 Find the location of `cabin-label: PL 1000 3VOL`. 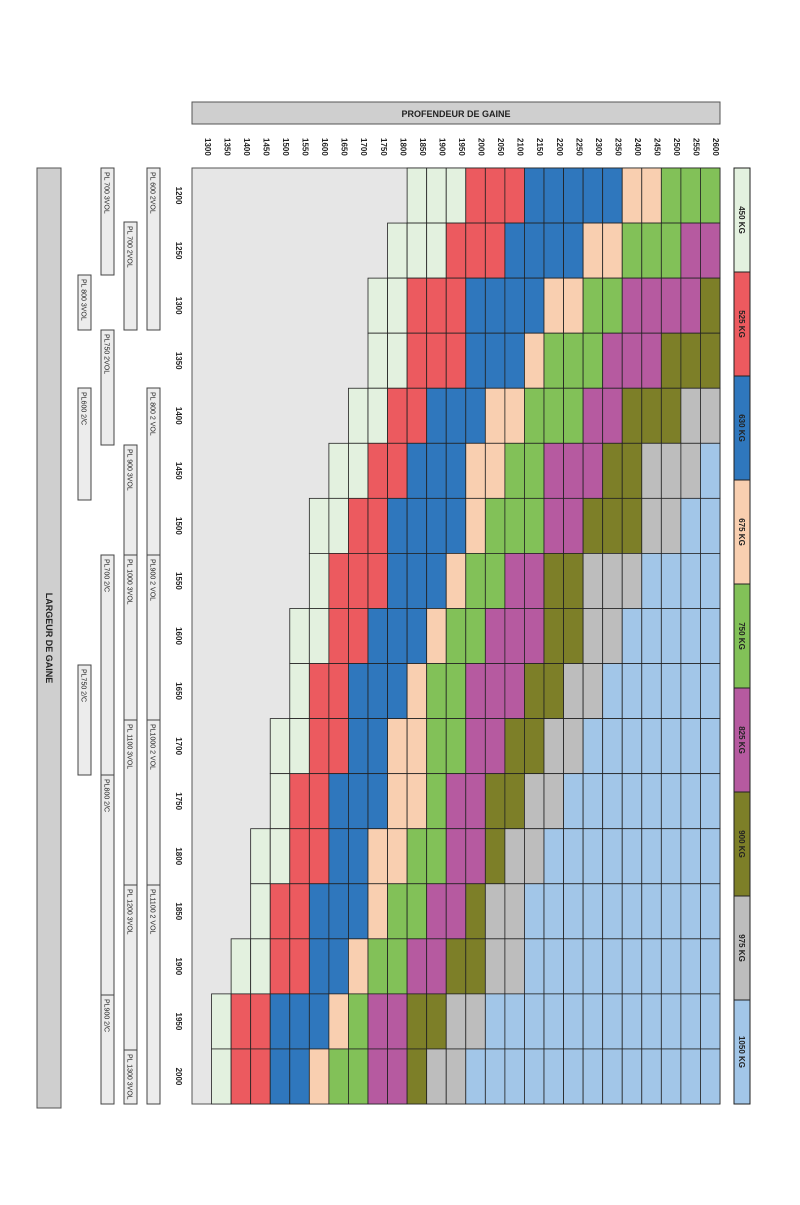

cabin-label: PL 1000 3VOL is located at coordinates (129, 582).